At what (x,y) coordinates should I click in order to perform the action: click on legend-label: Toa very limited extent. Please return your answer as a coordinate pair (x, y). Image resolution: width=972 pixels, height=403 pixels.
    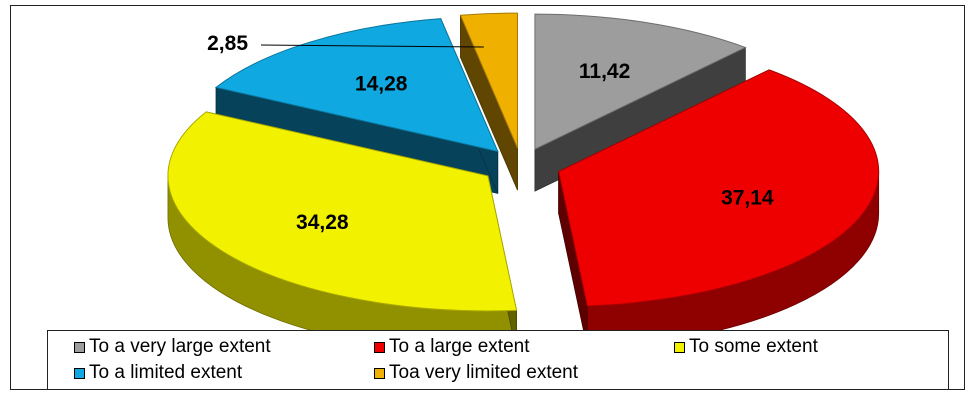
    Looking at the image, I should click on (484, 372).